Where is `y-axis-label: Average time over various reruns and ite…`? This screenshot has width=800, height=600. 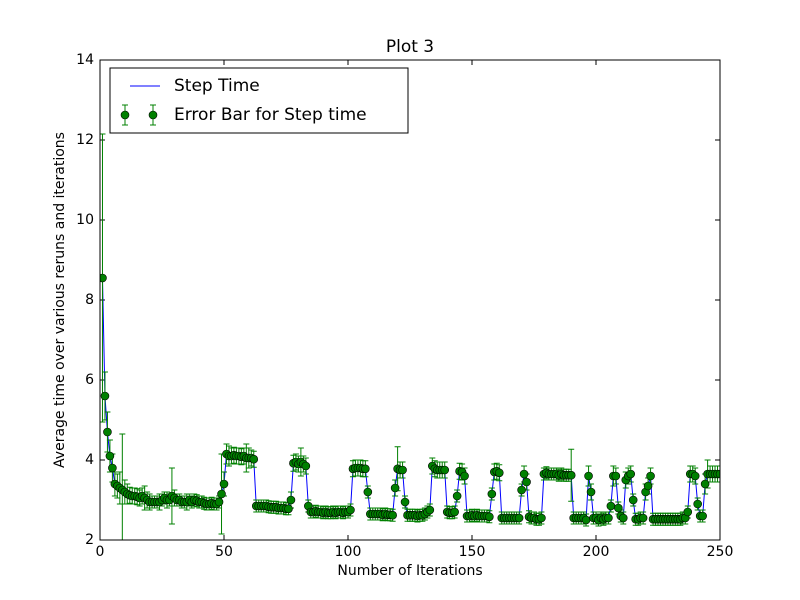
y-axis-label: Average time over various reruns and ite… is located at coordinates (60, 300).